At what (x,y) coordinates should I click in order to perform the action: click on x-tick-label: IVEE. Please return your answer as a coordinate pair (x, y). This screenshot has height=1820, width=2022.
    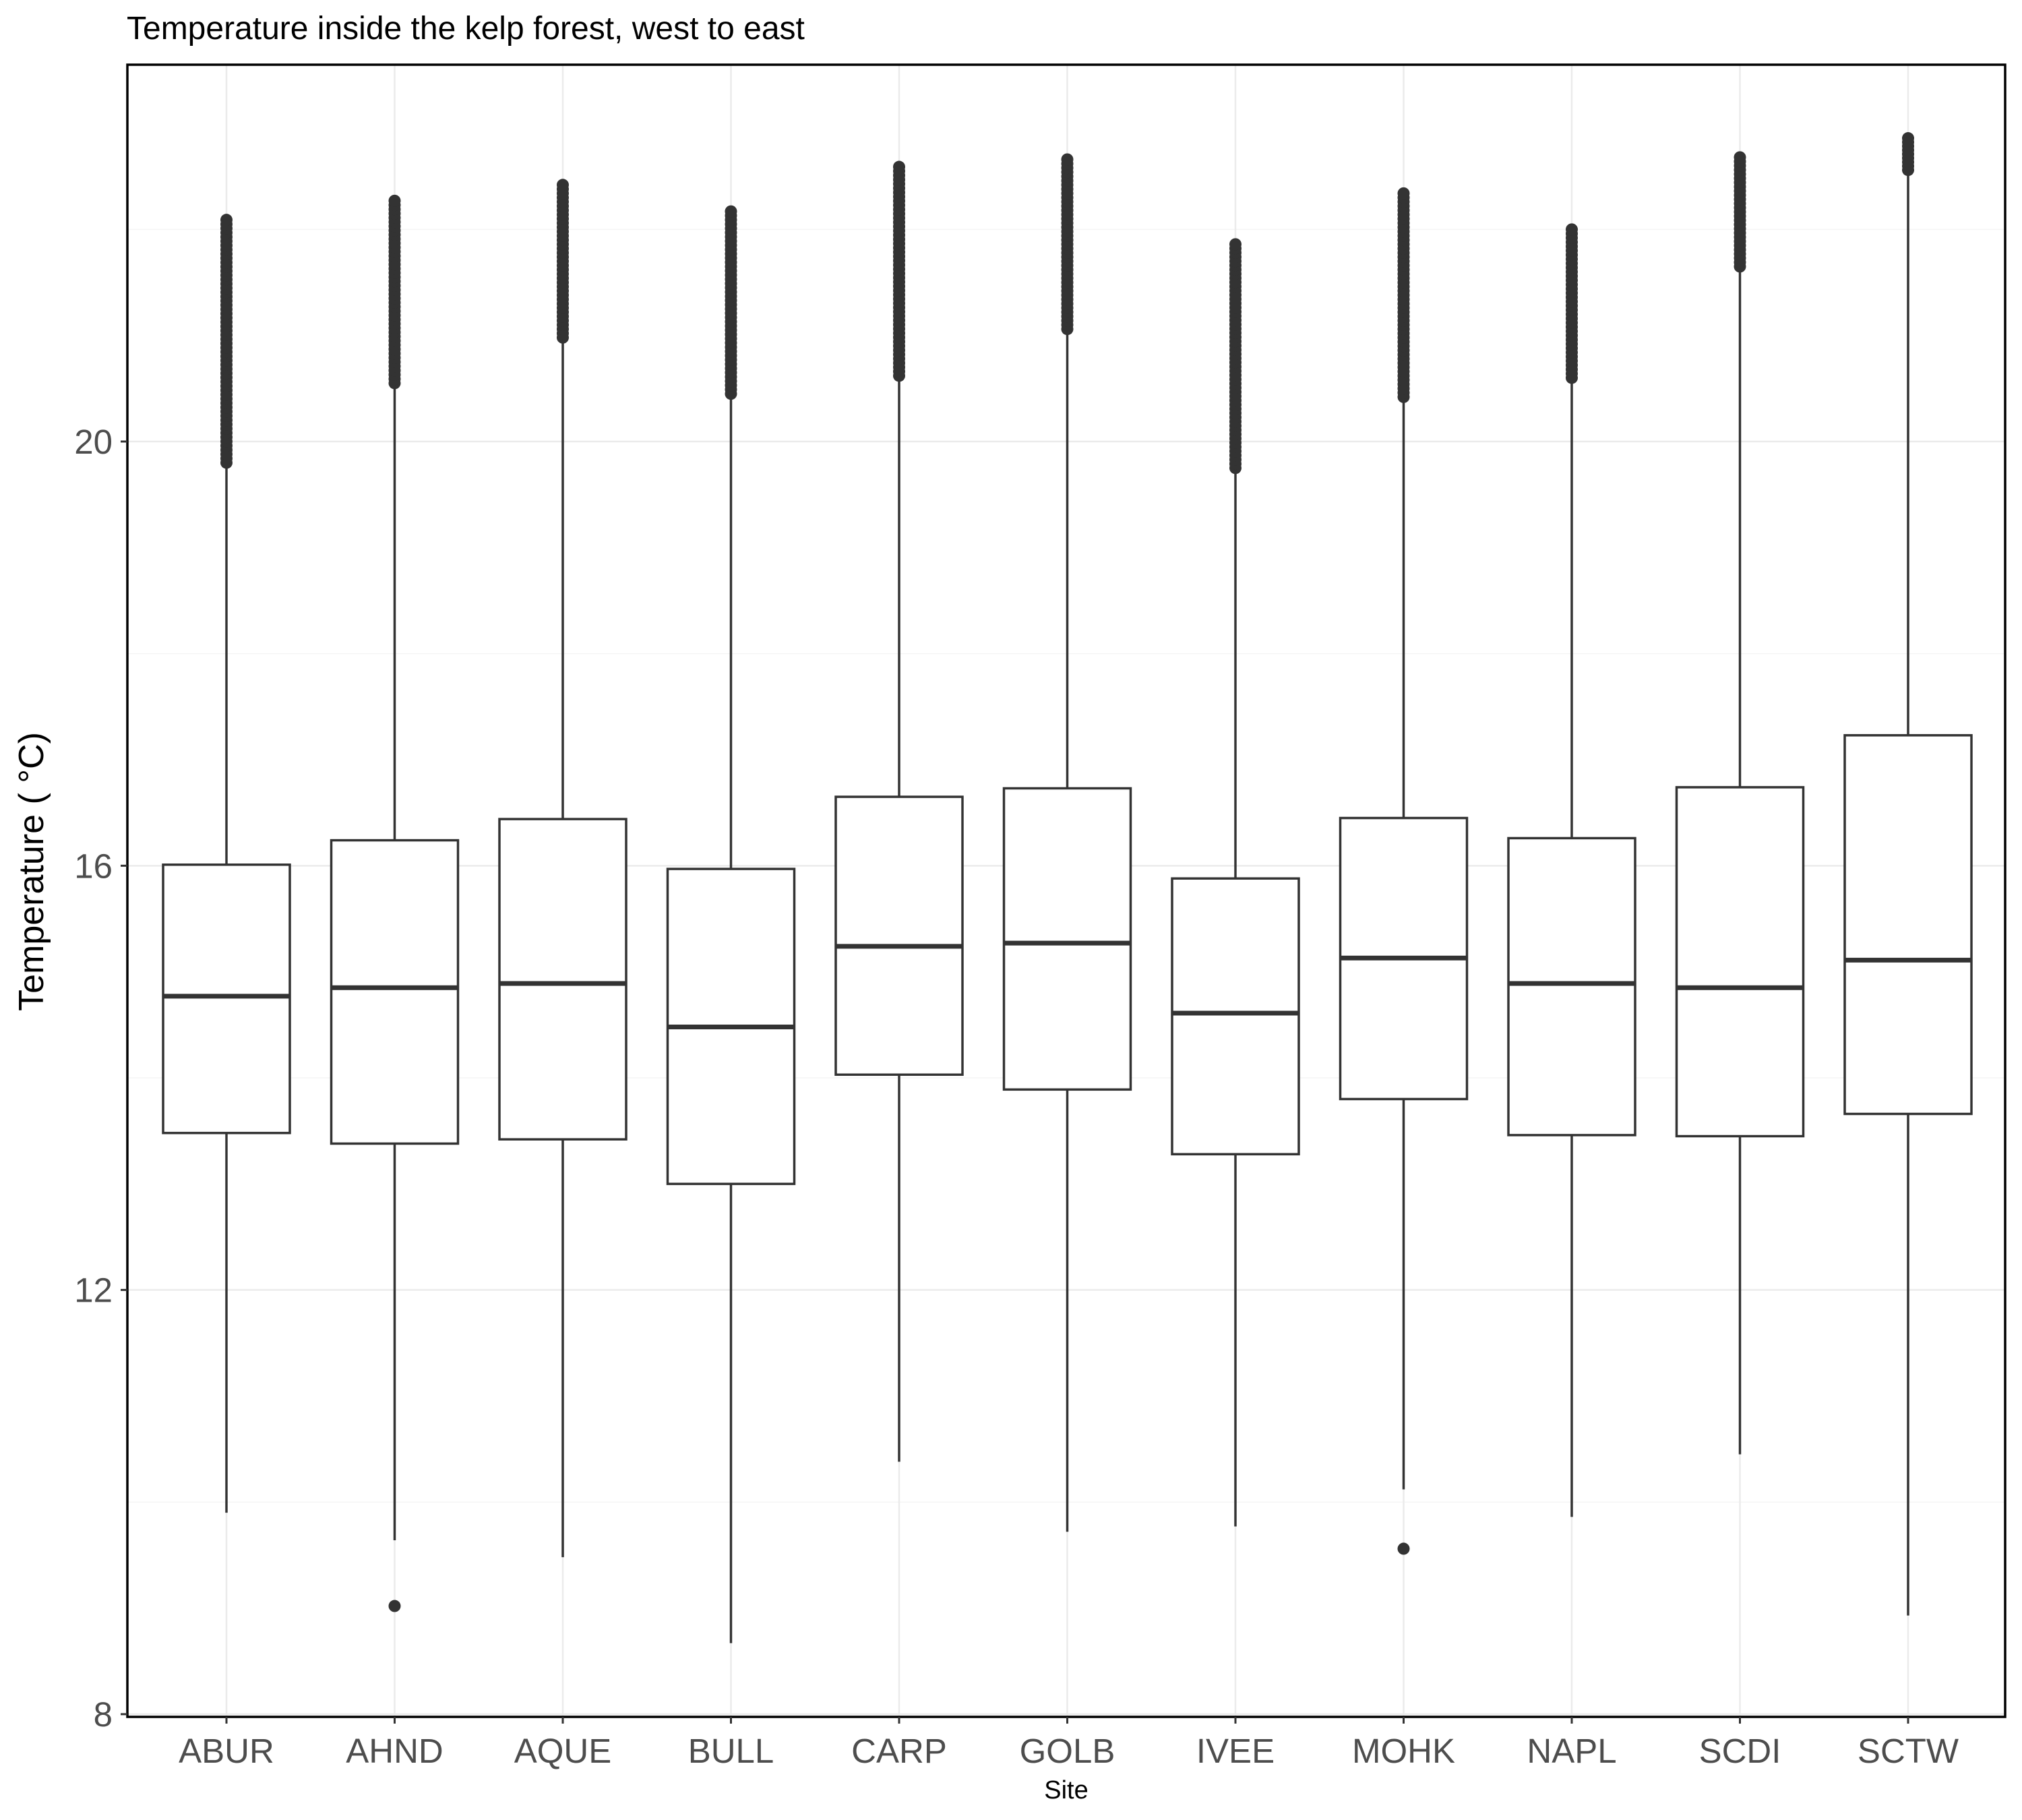
    Looking at the image, I should click on (1235, 1751).